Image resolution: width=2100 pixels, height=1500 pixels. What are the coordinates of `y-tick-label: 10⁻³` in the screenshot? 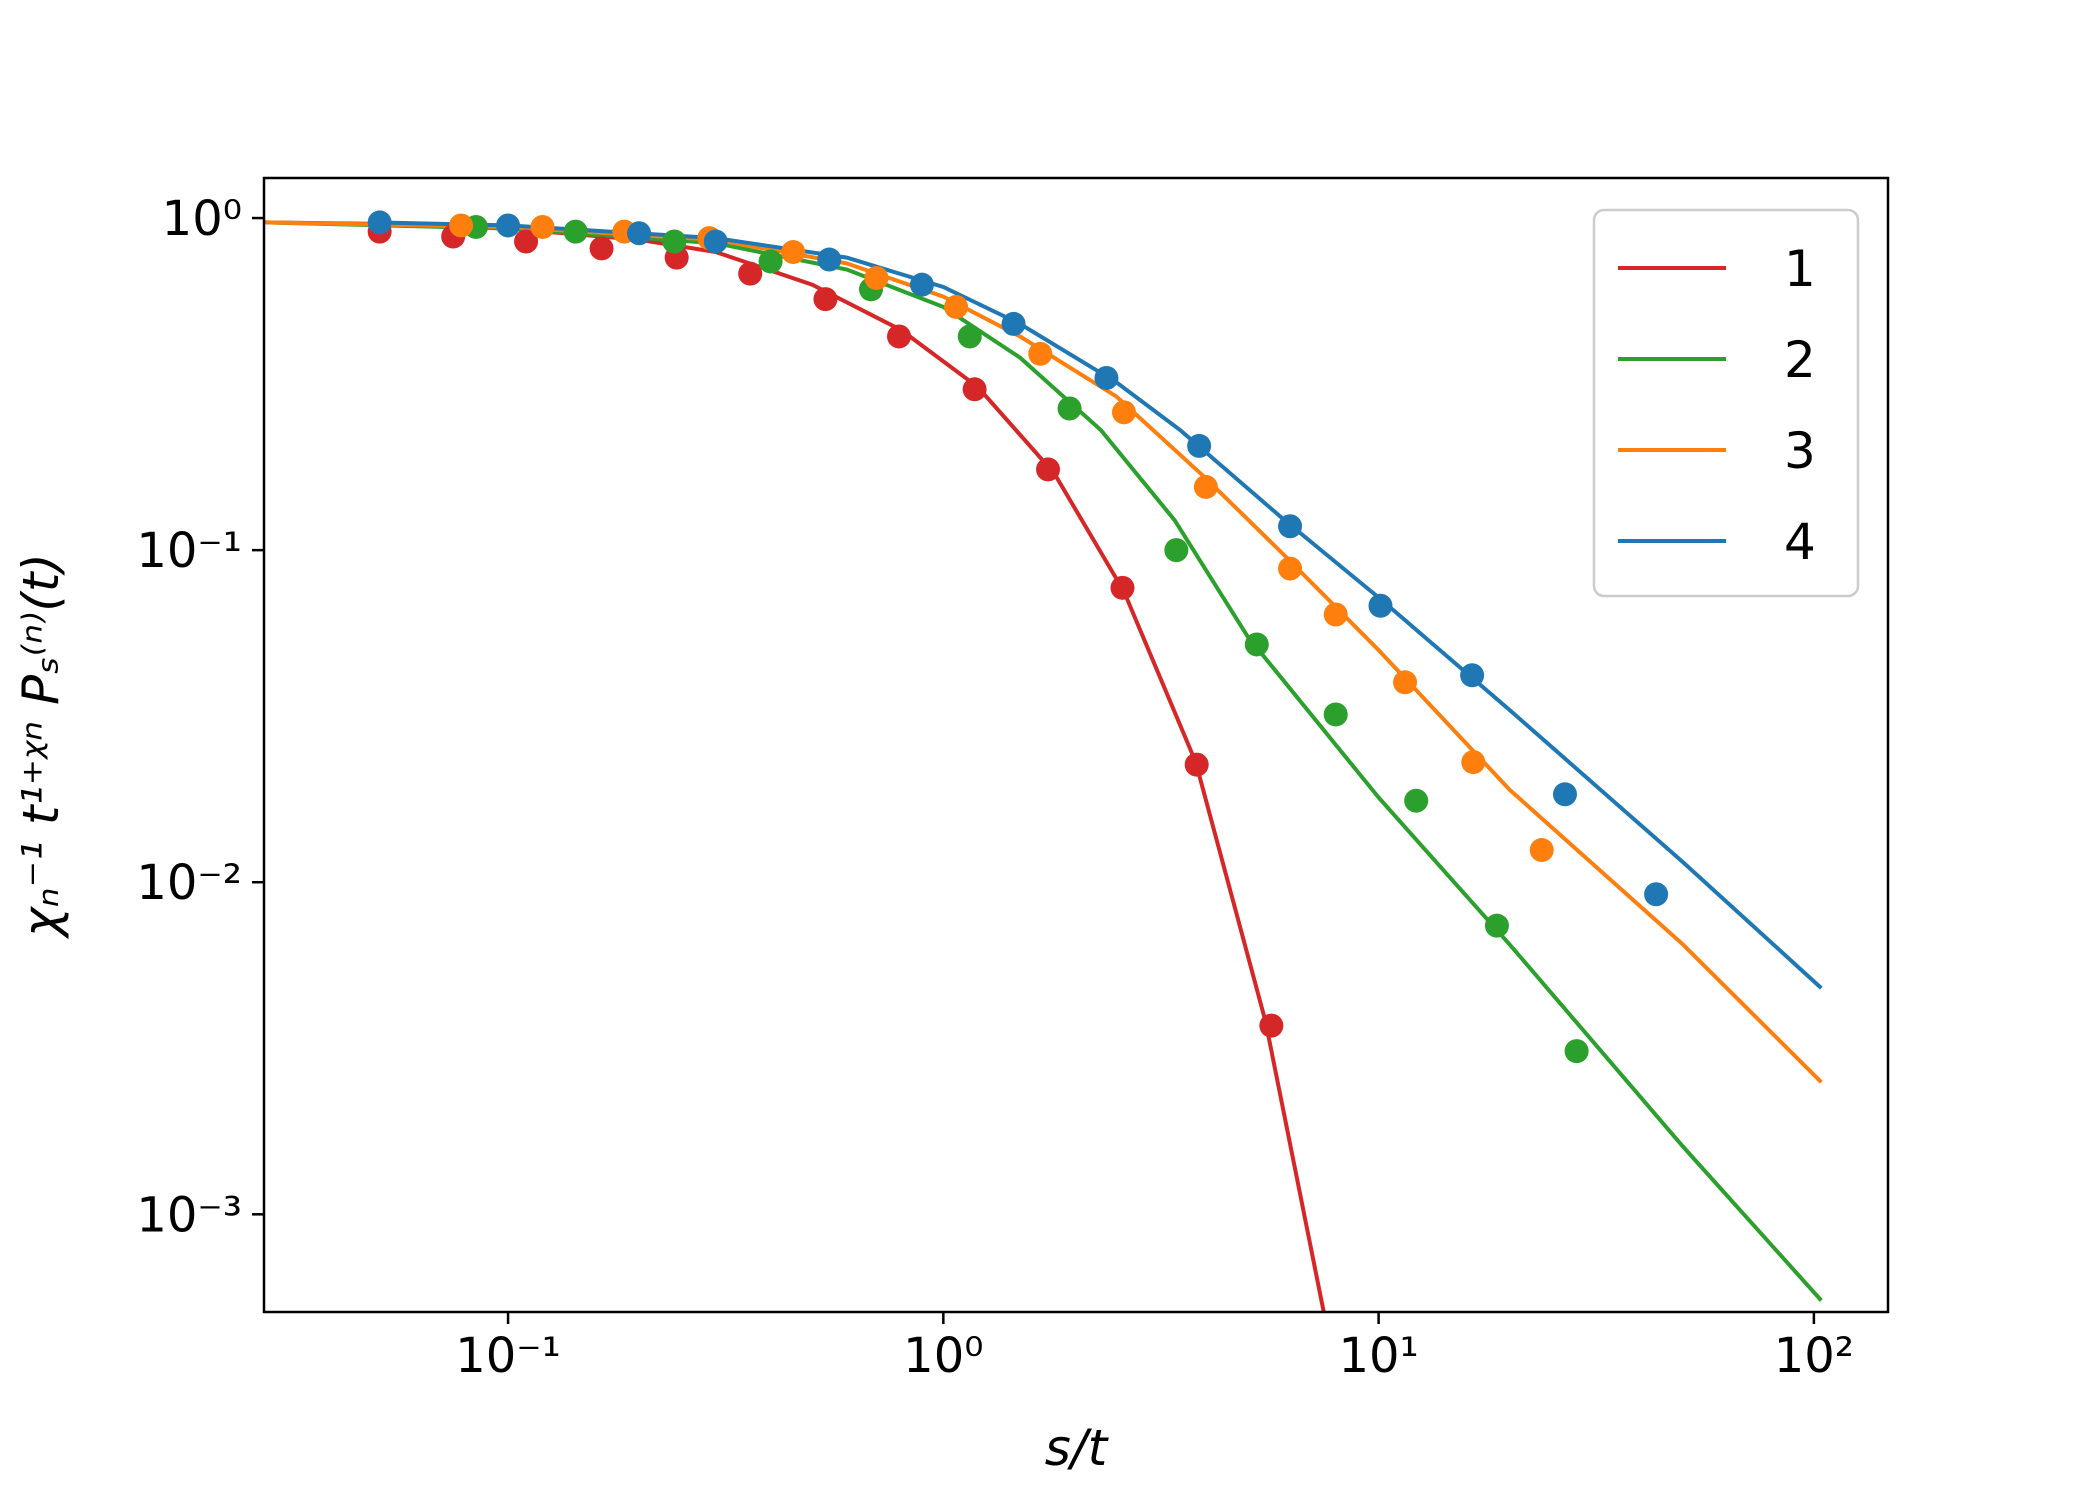 It's located at (189, 1215).